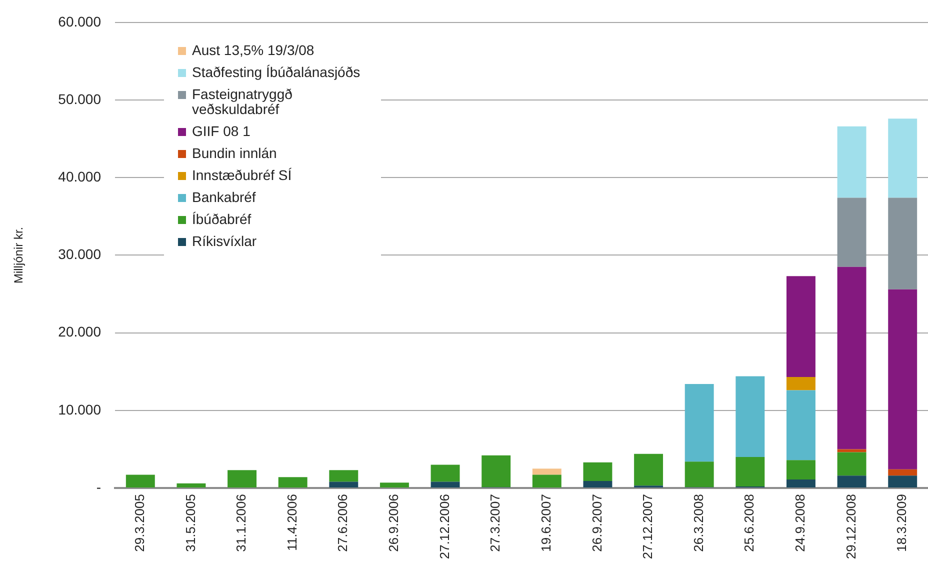 The image size is (928, 565). Describe the element at coordinates (800, 523) in the screenshot. I see `x-tick-label: 24.9.2008` at that location.